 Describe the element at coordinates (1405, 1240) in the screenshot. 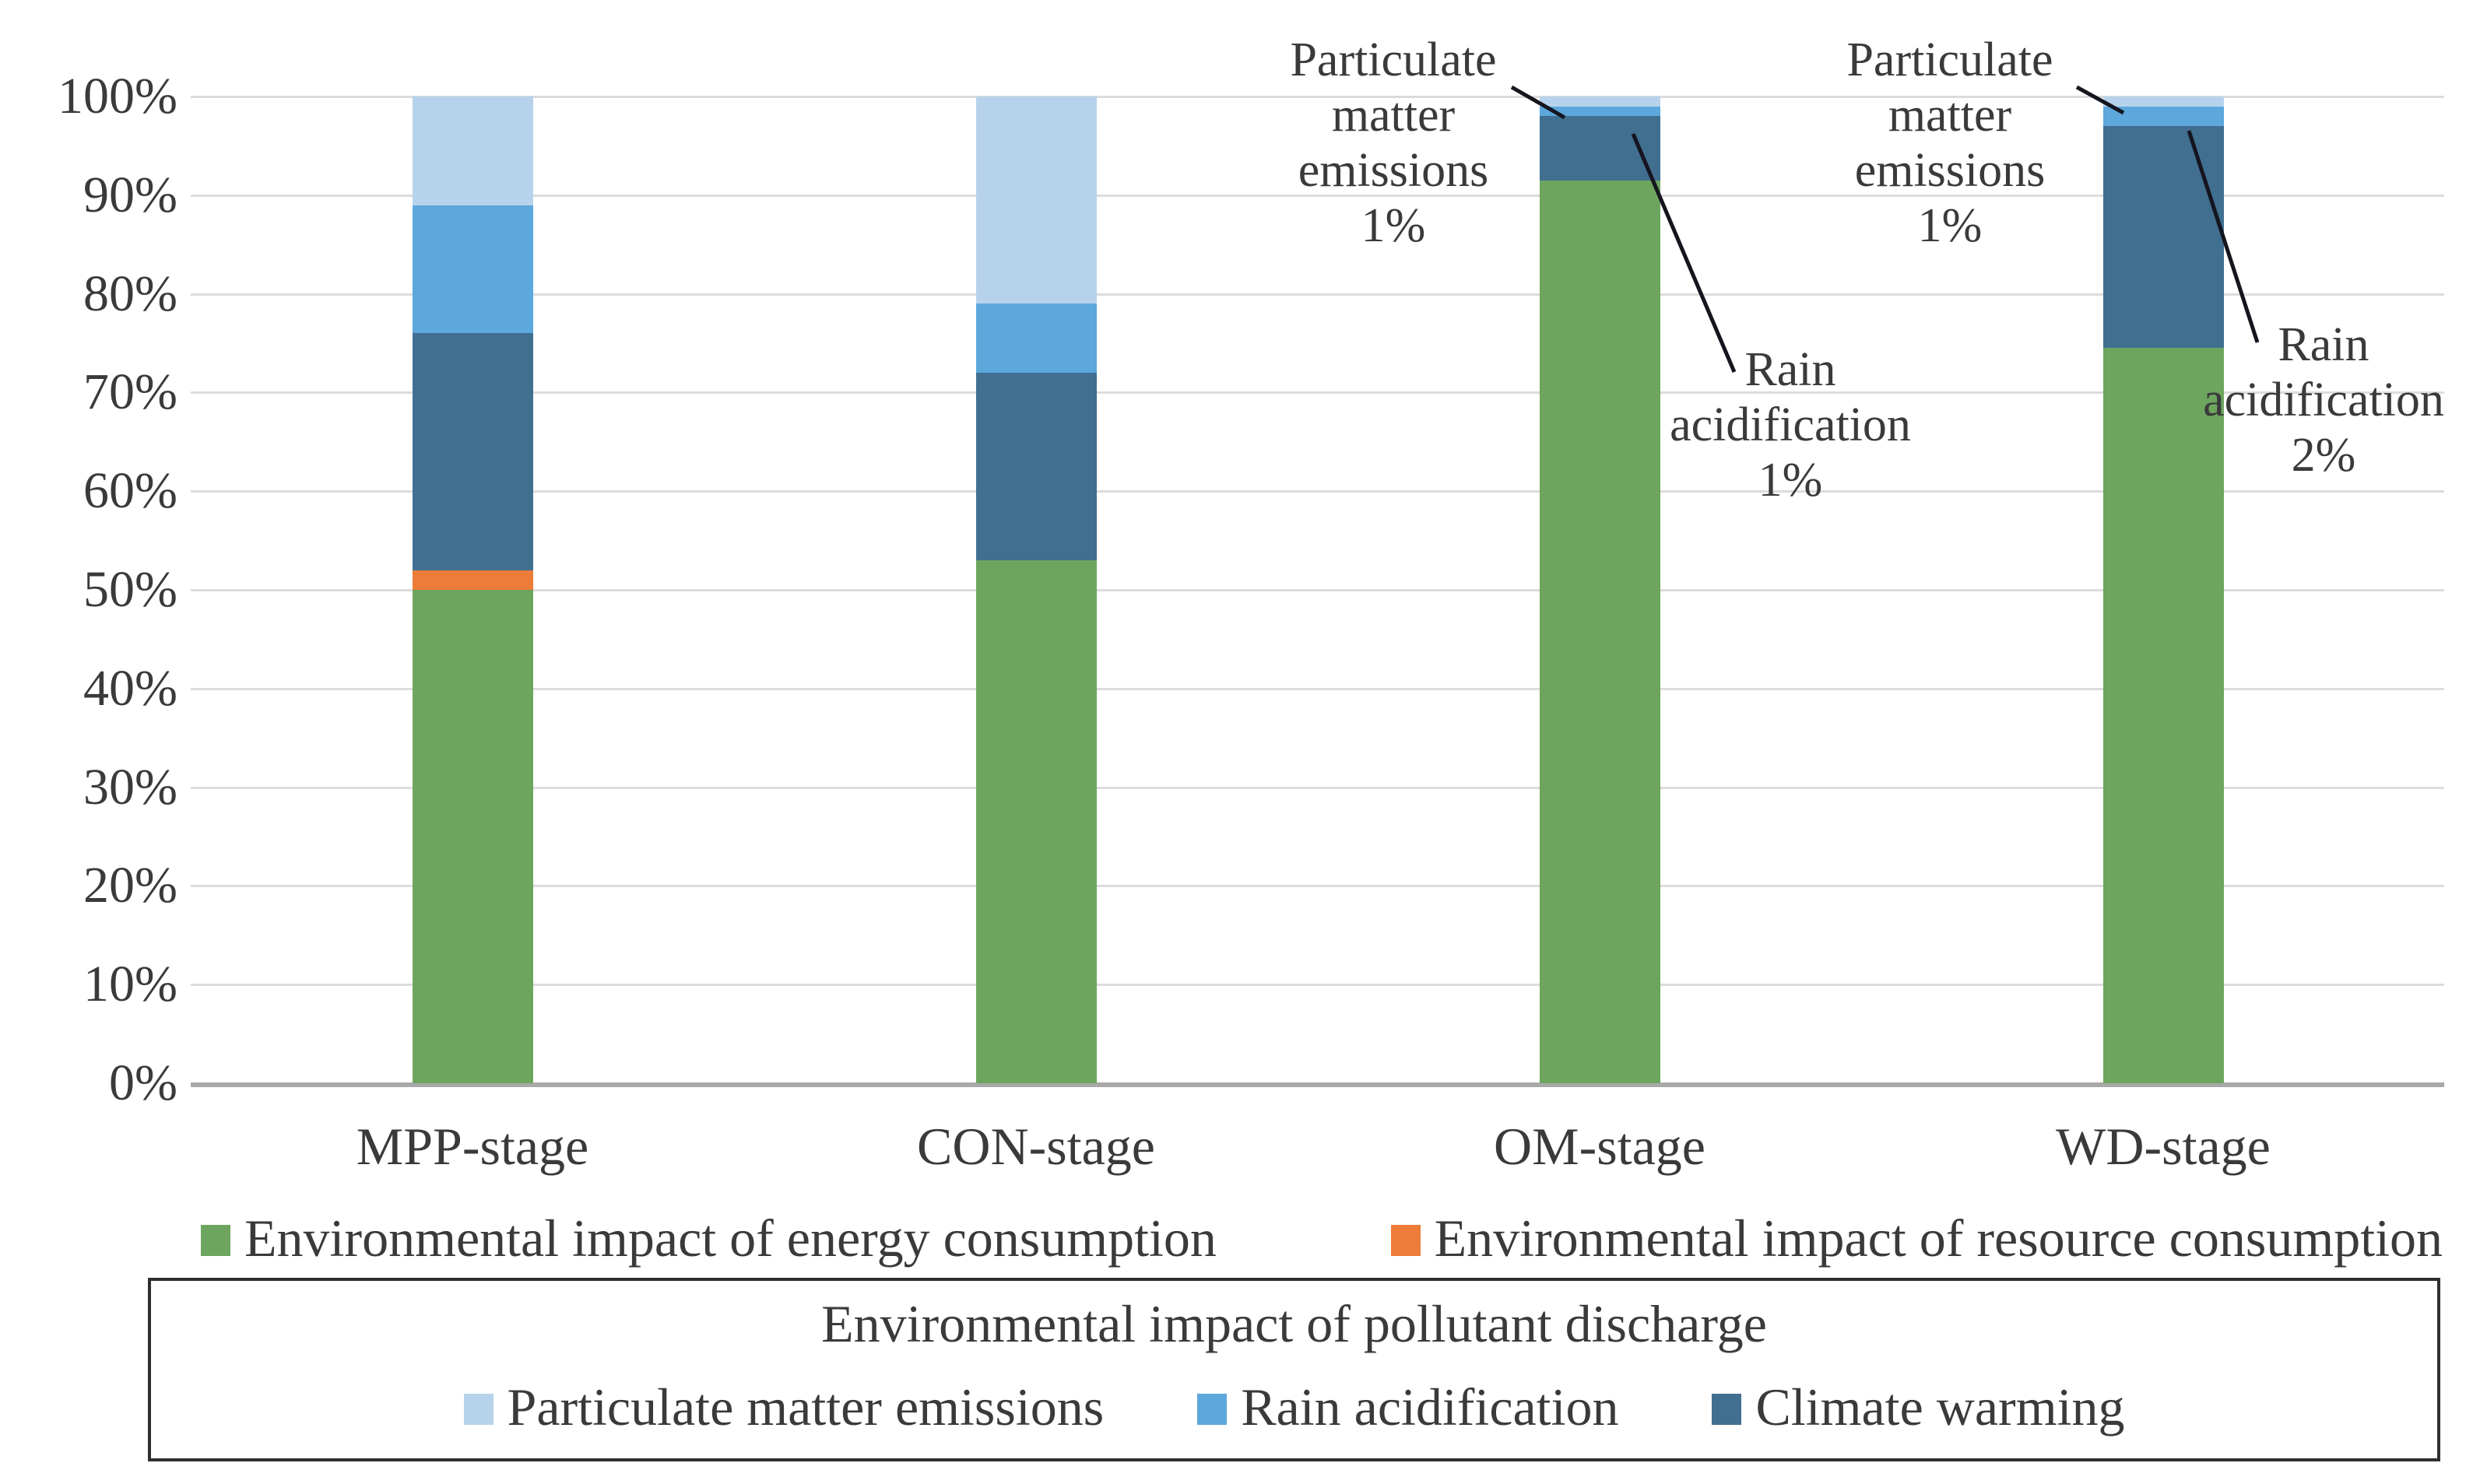

I see `legend-swatch-orange-icon` at that location.